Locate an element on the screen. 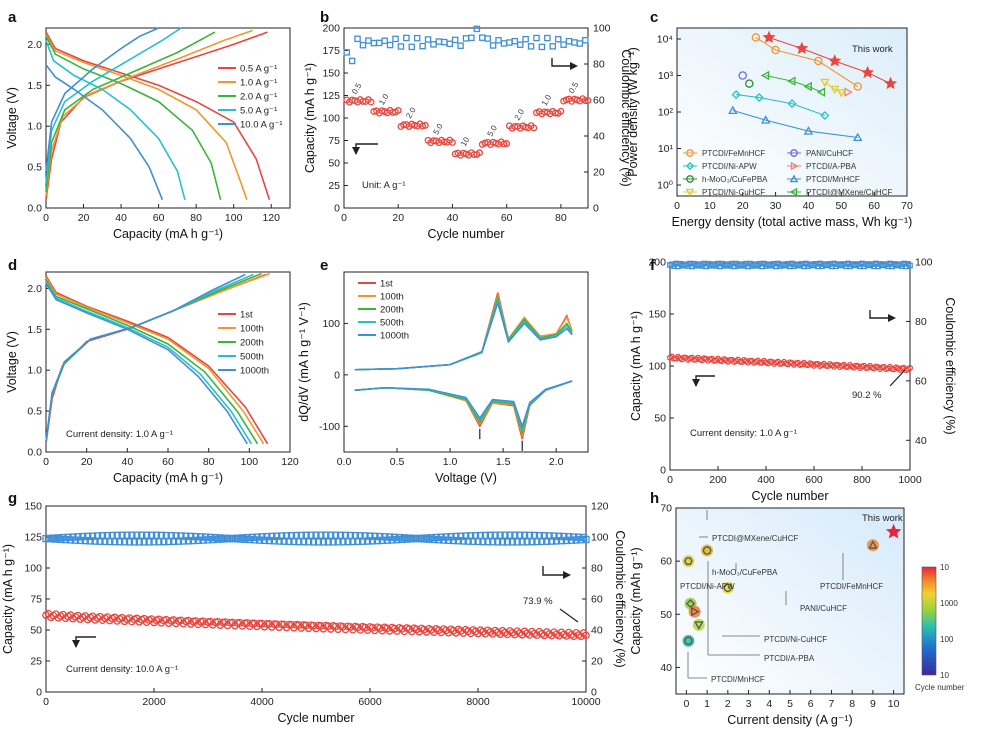 Image resolution: width=1001 pixels, height=745 pixels. legend-label: h-MoO₃/CuFePBA is located at coordinates (735, 179).